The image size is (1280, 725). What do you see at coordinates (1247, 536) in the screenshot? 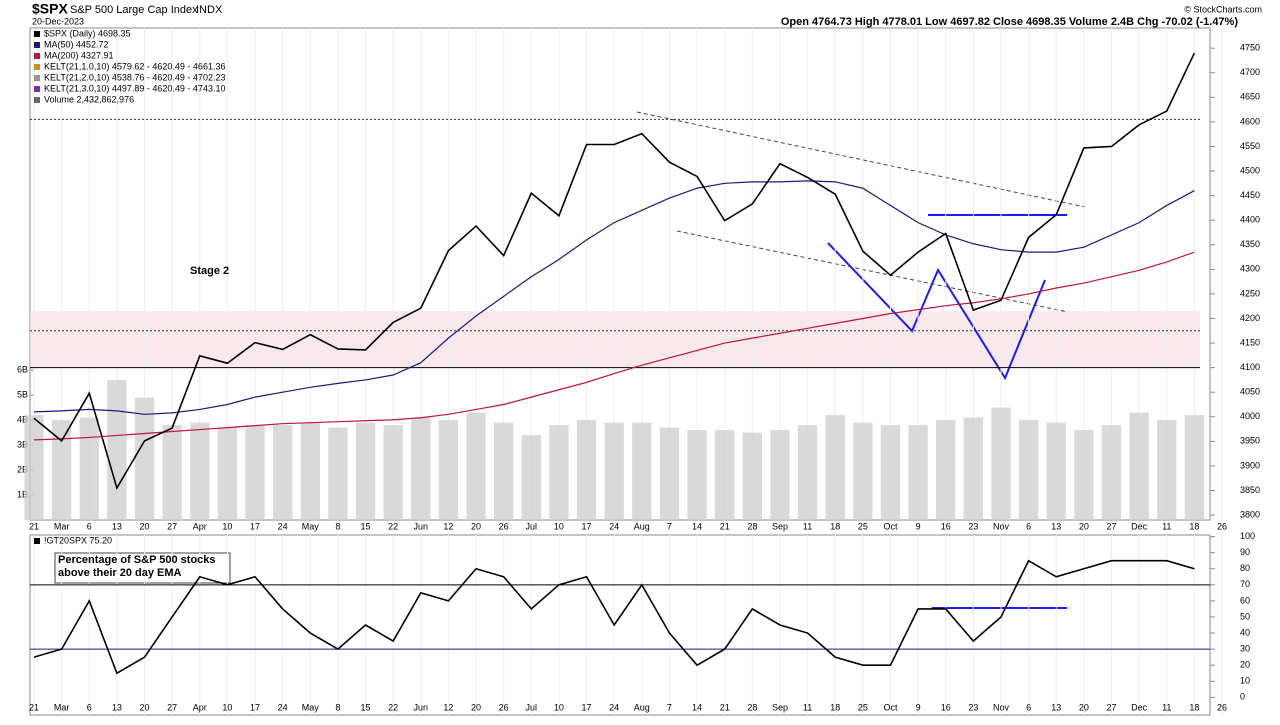
I see `y-tick-label: 100` at bounding box center [1247, 536].